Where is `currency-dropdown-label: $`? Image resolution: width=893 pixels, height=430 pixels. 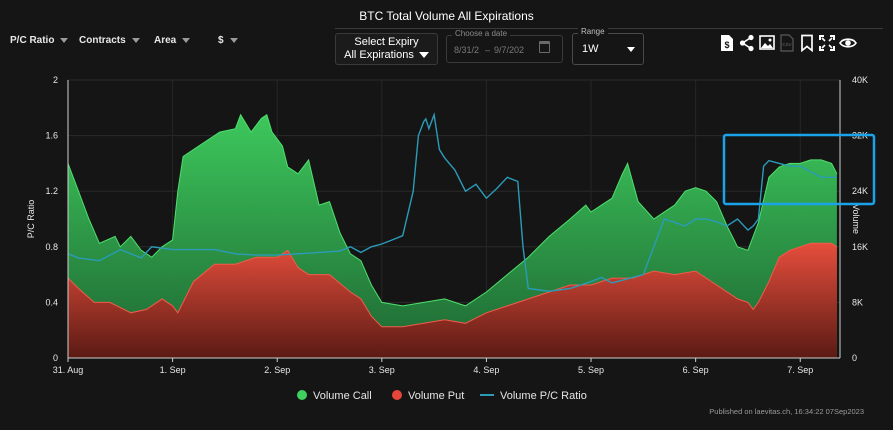 currency-dropdown-label: $ is located at coordinates (221, 40).